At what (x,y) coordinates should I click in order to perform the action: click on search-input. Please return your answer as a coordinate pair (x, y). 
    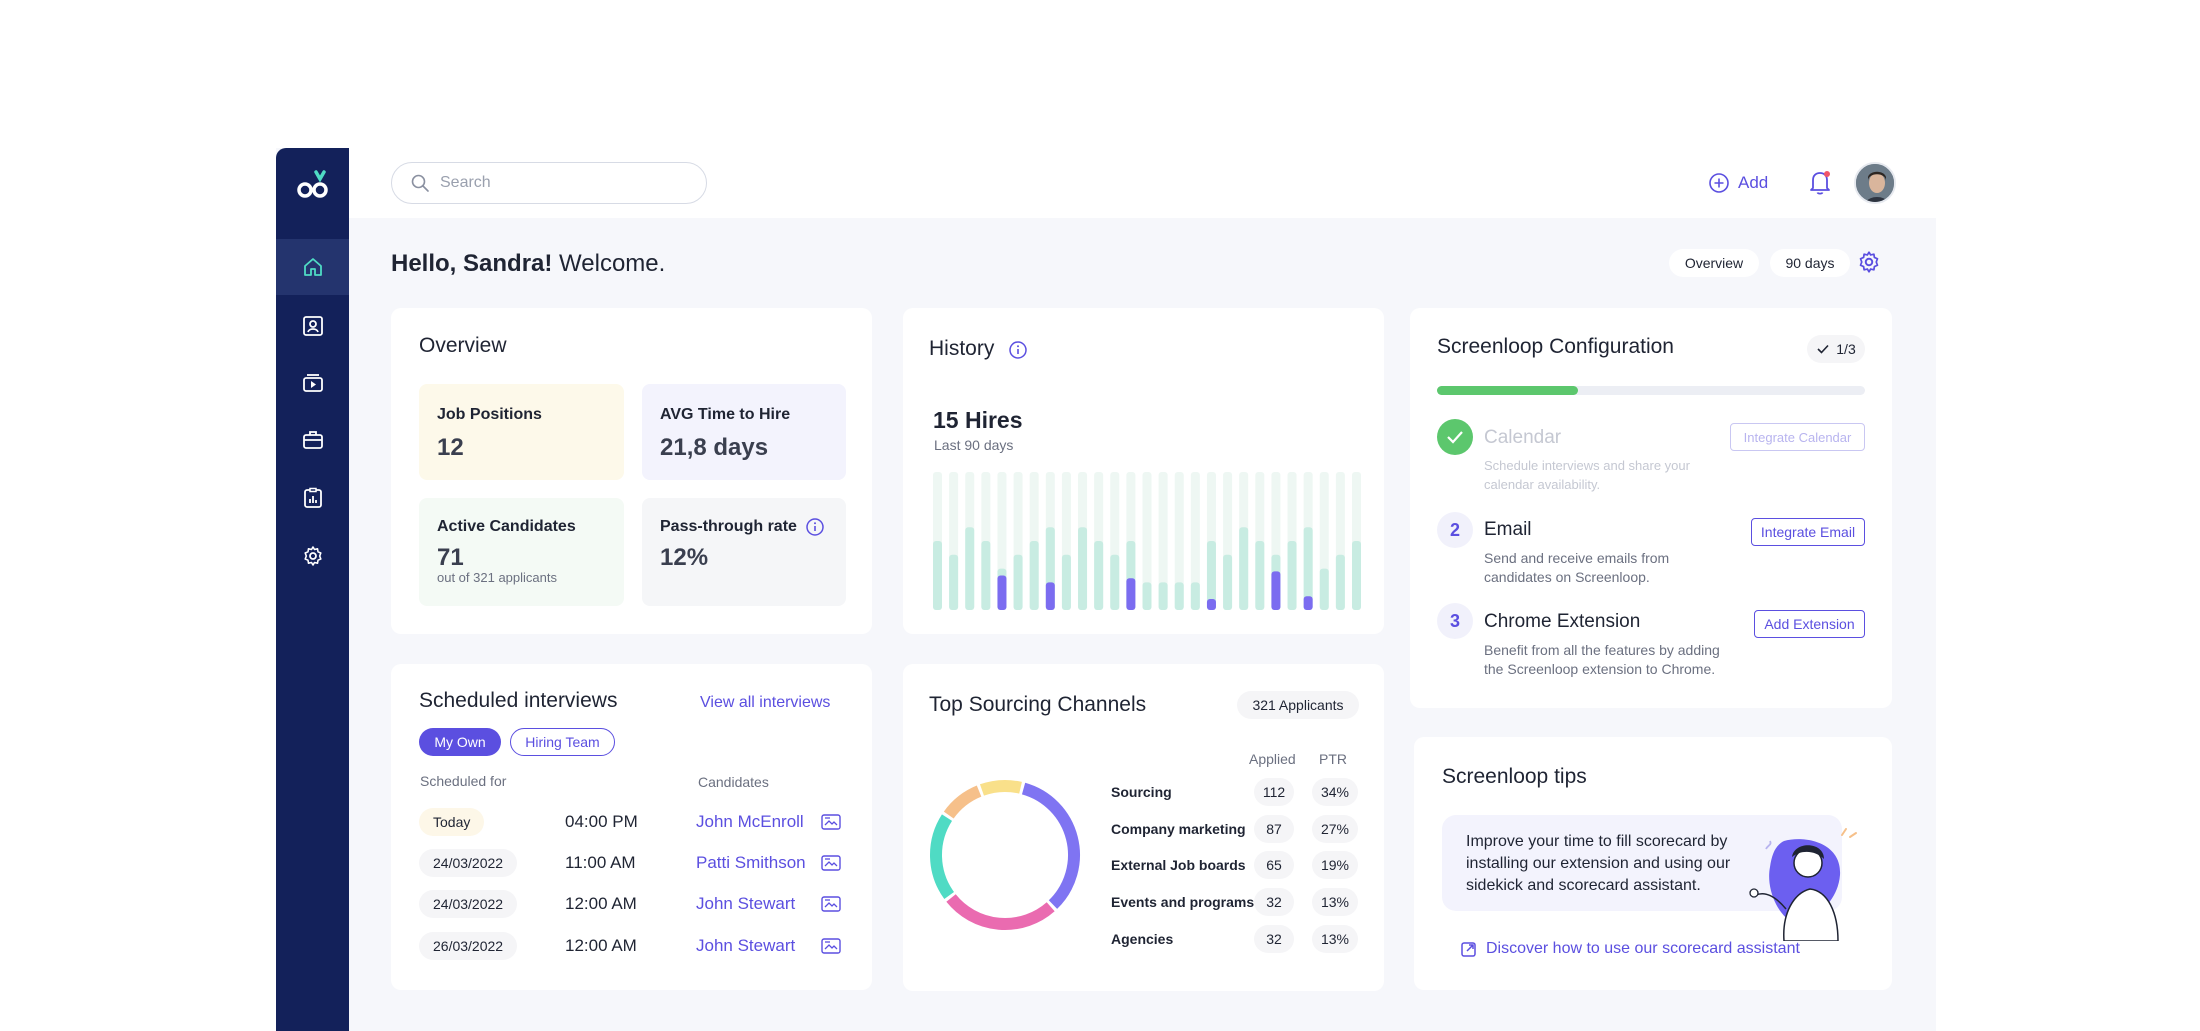
    Looking at the image, I should click on (560, 183).